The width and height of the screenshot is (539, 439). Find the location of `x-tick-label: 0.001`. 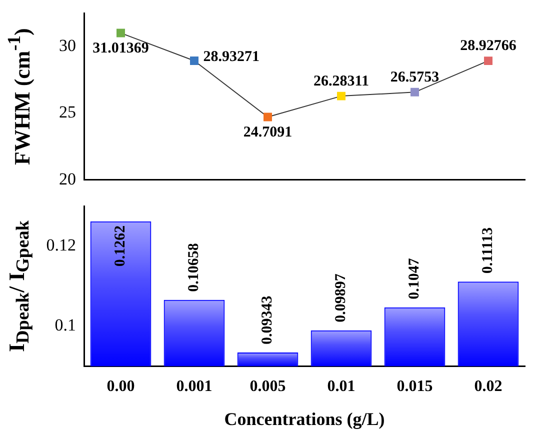

x-tick-label: 0.001 is located at coordinates (194, 386).